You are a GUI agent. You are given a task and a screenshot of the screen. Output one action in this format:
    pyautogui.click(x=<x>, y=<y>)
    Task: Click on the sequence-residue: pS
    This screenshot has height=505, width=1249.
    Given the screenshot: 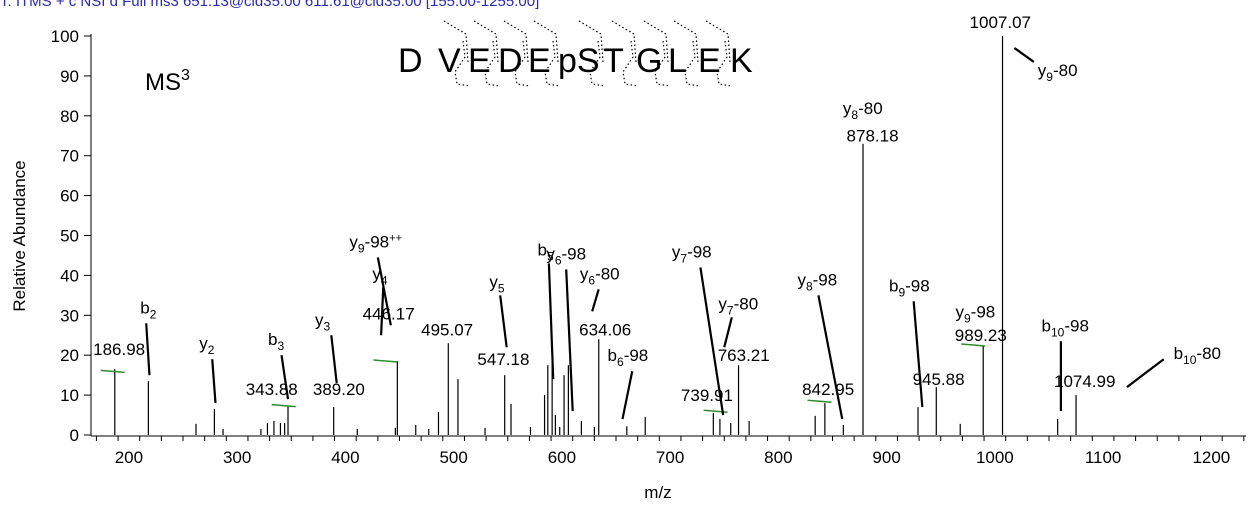 What is the action you would take?
    pyautogui.click(x=579, y=61)
    